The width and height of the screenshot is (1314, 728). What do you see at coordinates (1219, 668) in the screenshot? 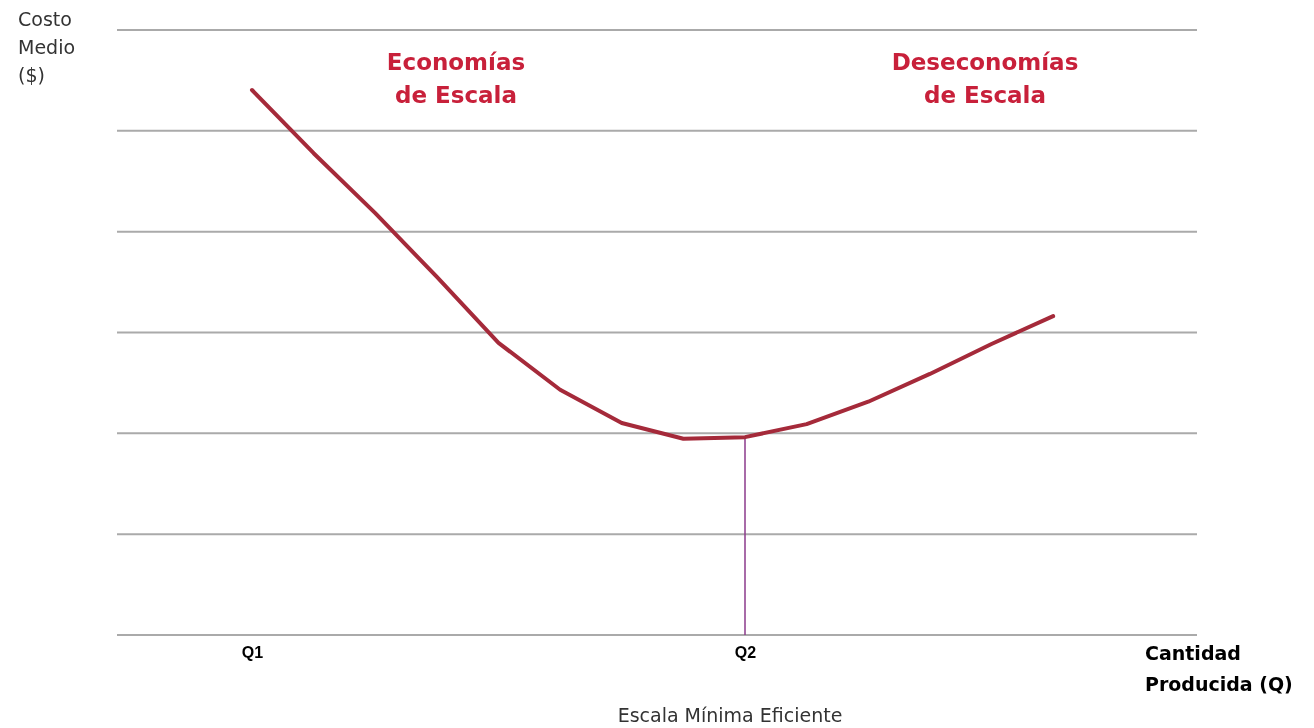
I see `x-axis-title: Cantidad Producida (Q)` at bounding box center [1219, 668].